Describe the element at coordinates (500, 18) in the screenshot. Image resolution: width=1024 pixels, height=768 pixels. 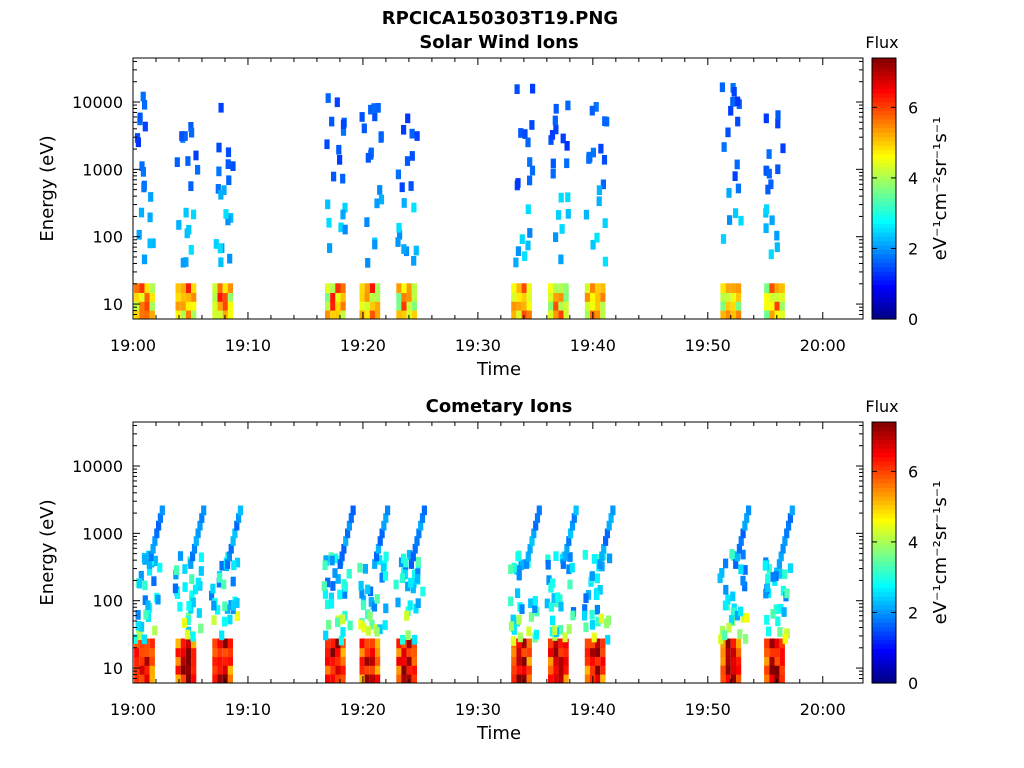
I see `figure-title: RPCICA150303T19.PNG` at that location.